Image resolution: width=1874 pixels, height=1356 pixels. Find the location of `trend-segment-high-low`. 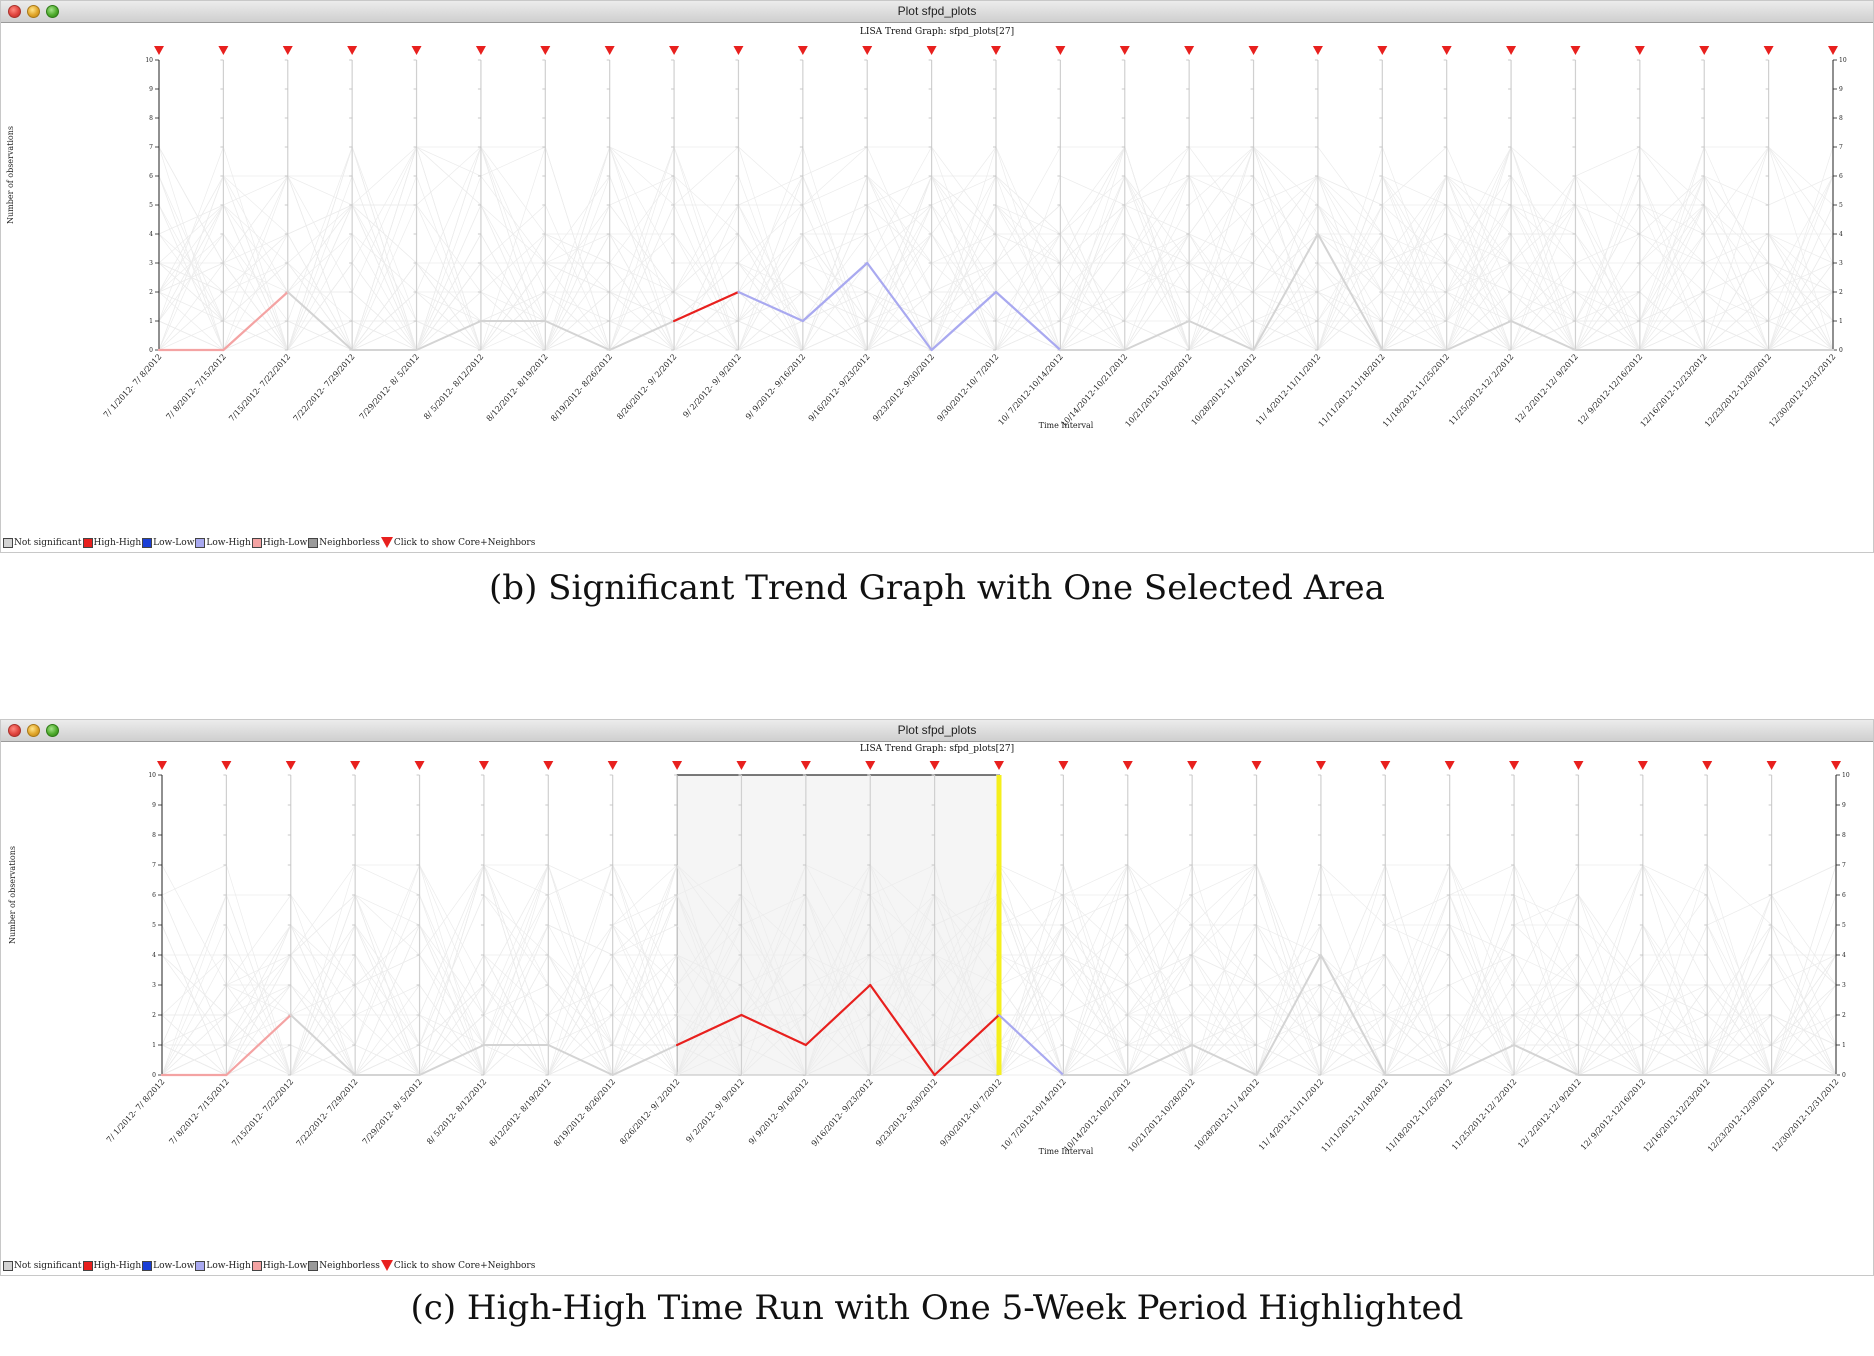

trend-segment-high-low is located at coordinates (258, 1045).